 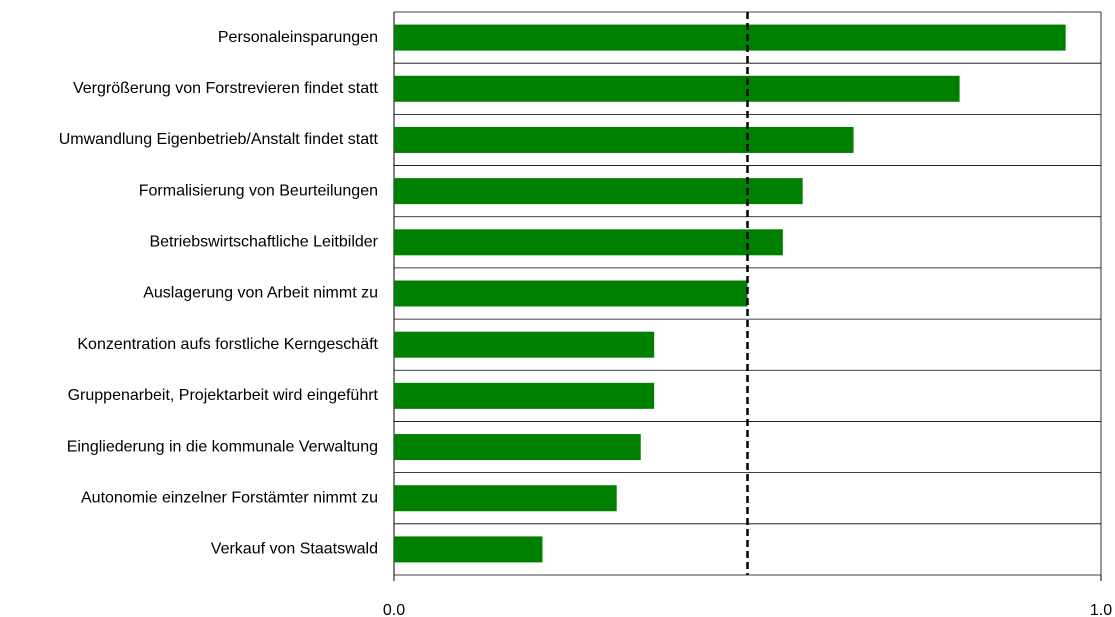 I want to click on x-tick-label: 1.0, so click(x=1101, y=609).